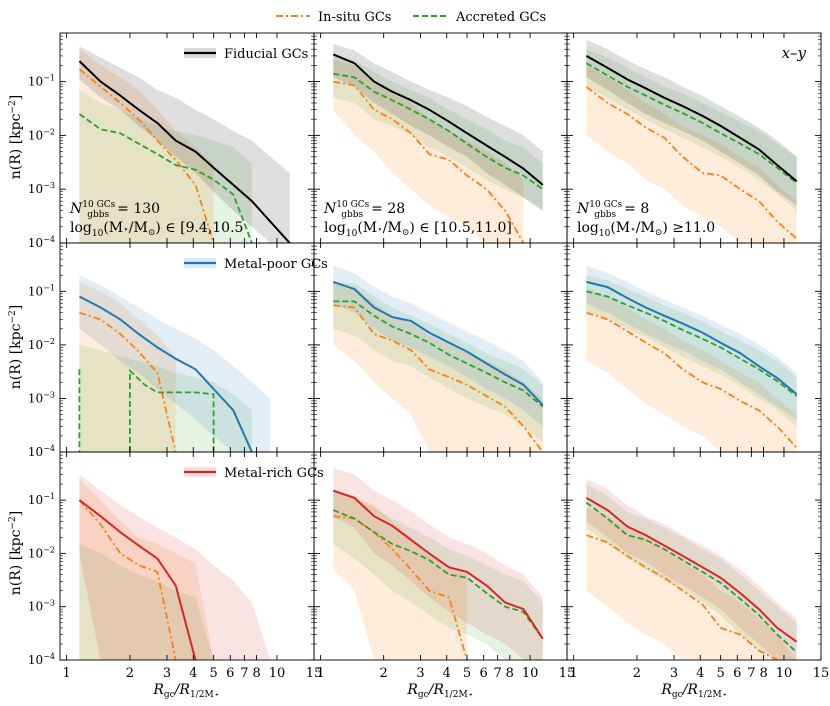 This screenshot has height=706, width=830. I want to click on legend: In-situ GCs Accreted GCs, so click(411, 17).